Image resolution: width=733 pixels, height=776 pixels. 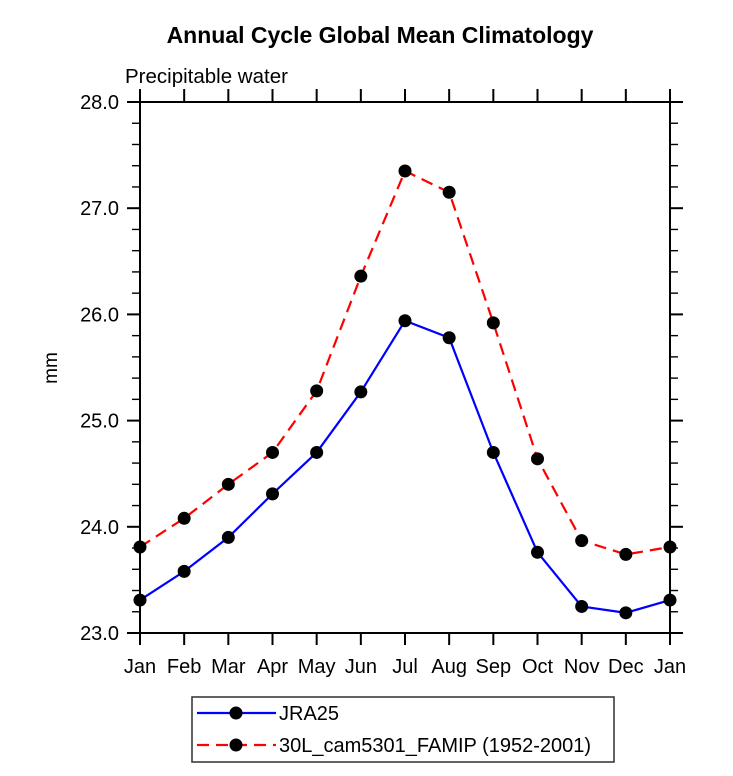 I want to click on y-axis-label: mm, so click(x=51, y=368).